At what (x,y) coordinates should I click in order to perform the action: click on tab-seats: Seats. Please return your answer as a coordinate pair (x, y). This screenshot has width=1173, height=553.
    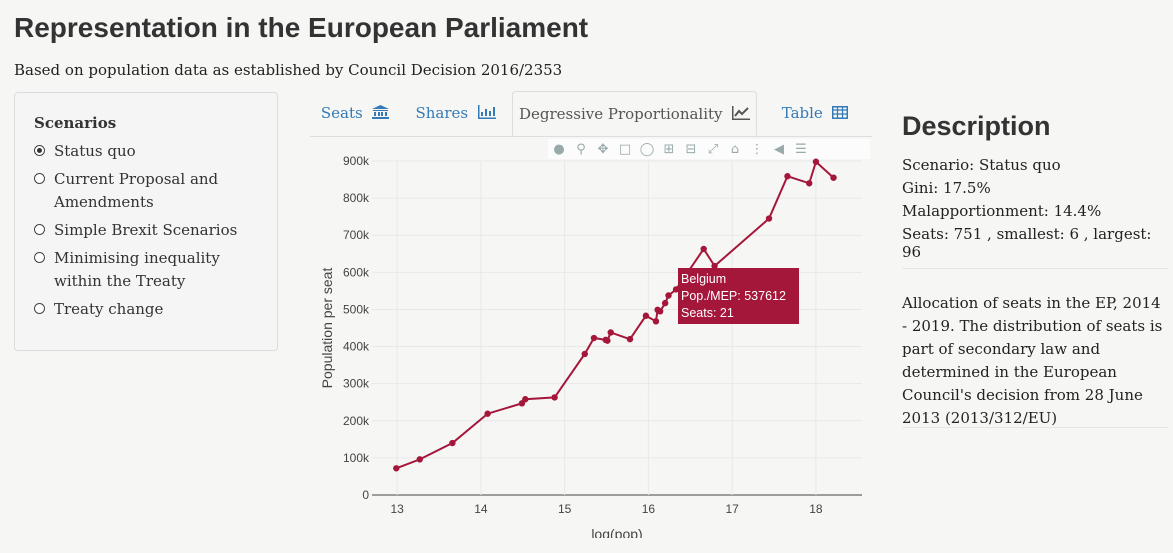
    Looking at the image, I should click on (355, 113).